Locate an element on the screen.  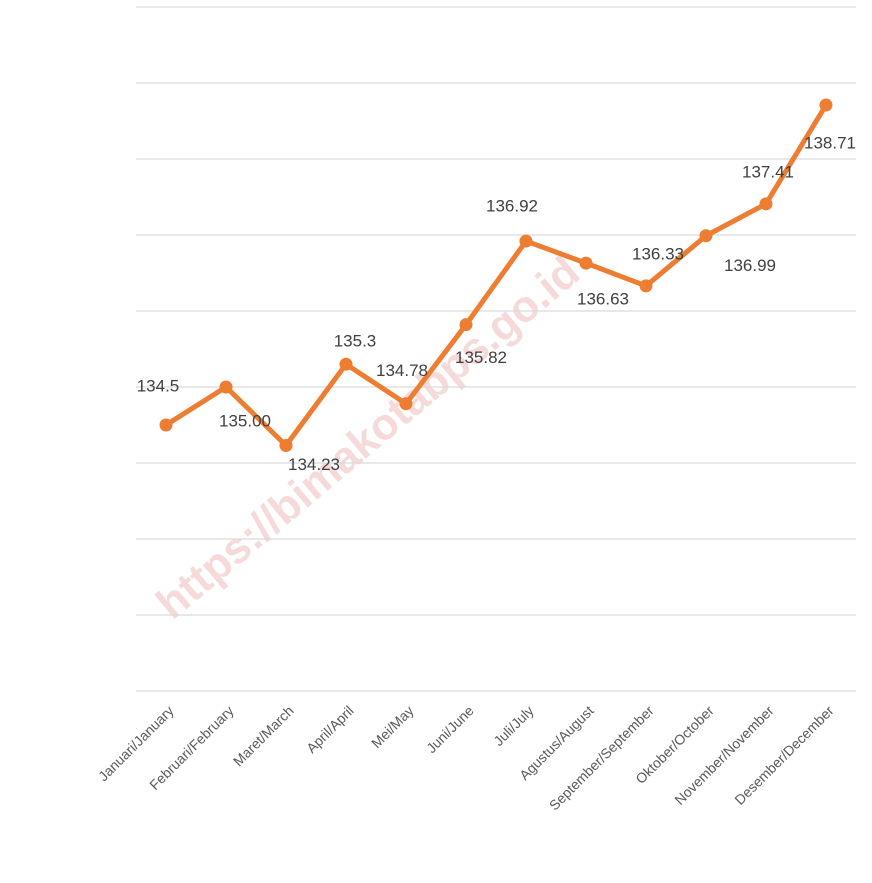
x-tick-label: Desember/December is located at coordinates (784, 755).